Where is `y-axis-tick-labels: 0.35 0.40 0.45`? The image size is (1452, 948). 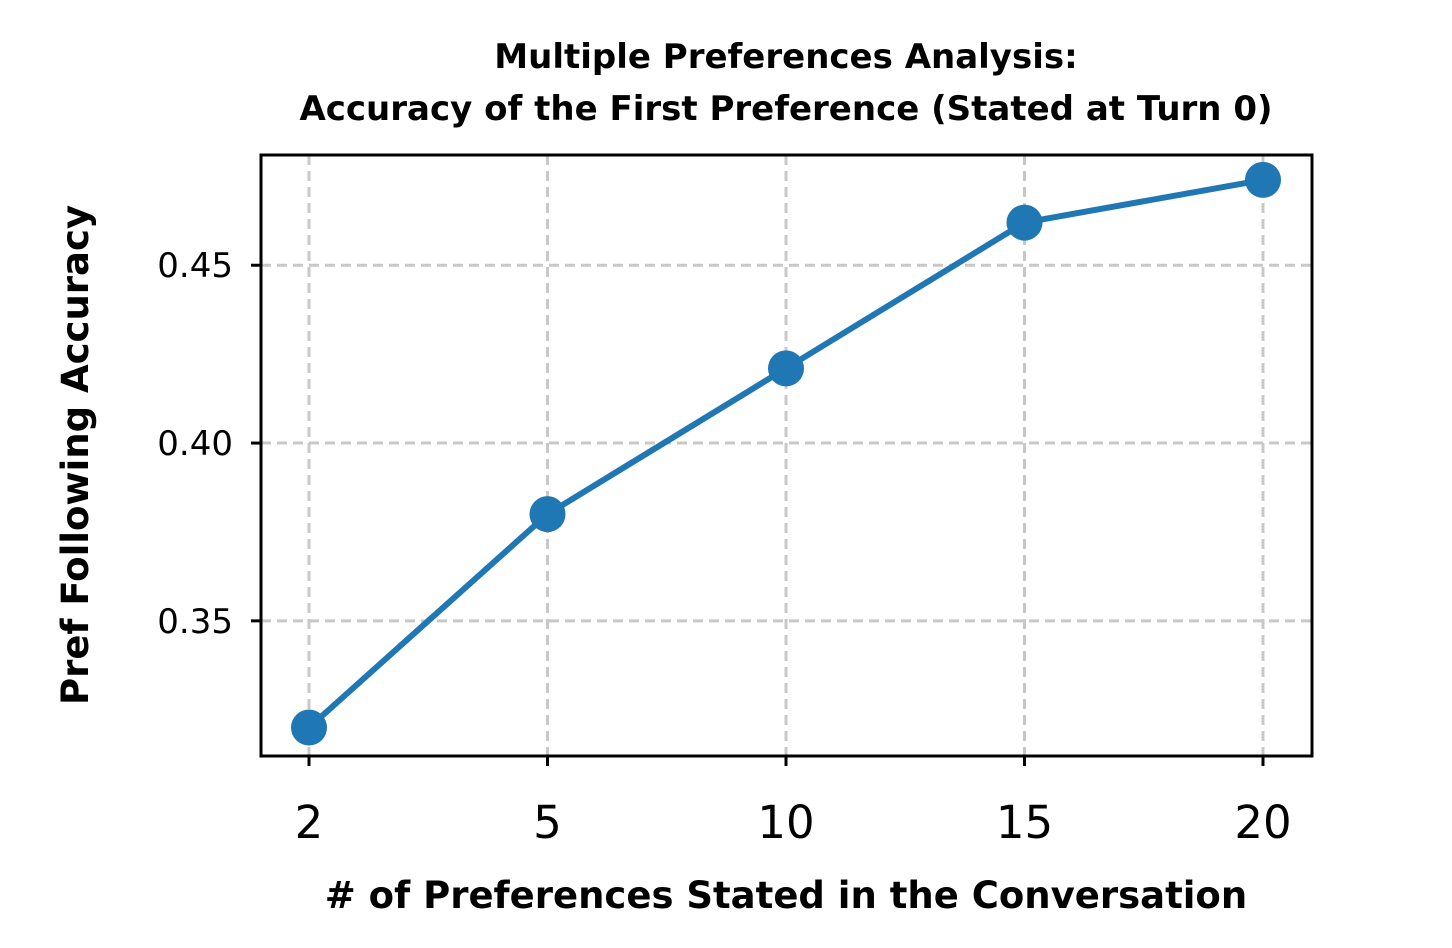
y-axis-tick-labels: 0.35 0.40 0.45 is located at coordinates (195, 444).